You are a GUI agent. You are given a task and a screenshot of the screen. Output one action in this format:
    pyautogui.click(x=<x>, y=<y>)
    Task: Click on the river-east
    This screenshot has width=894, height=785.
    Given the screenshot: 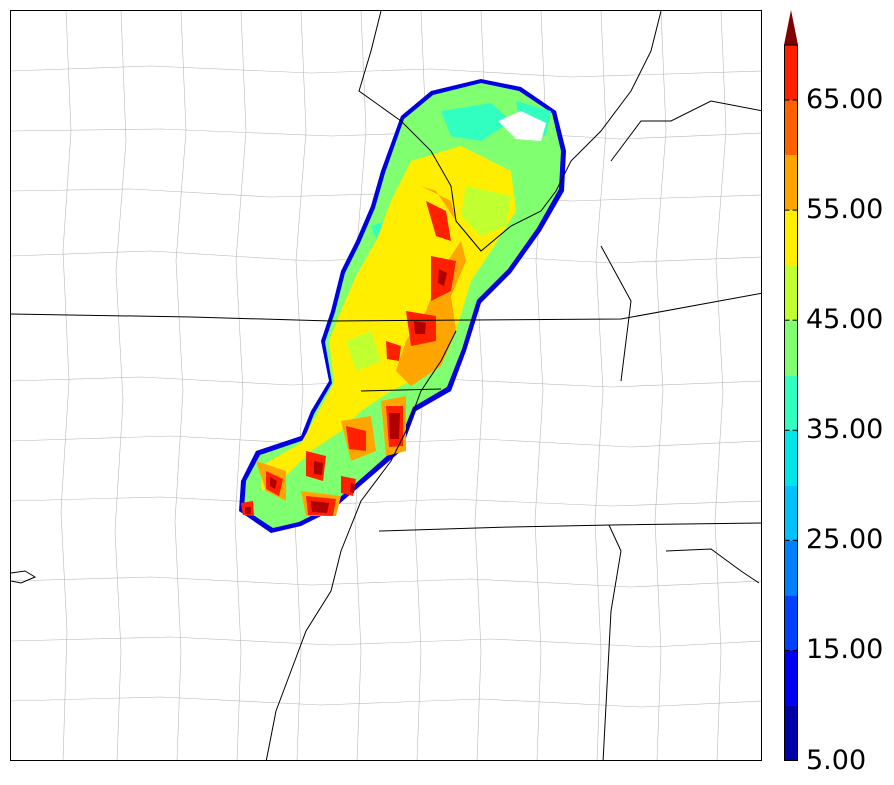 What is the action you would take?
    pyautogui.click(x=616, y=313)
    